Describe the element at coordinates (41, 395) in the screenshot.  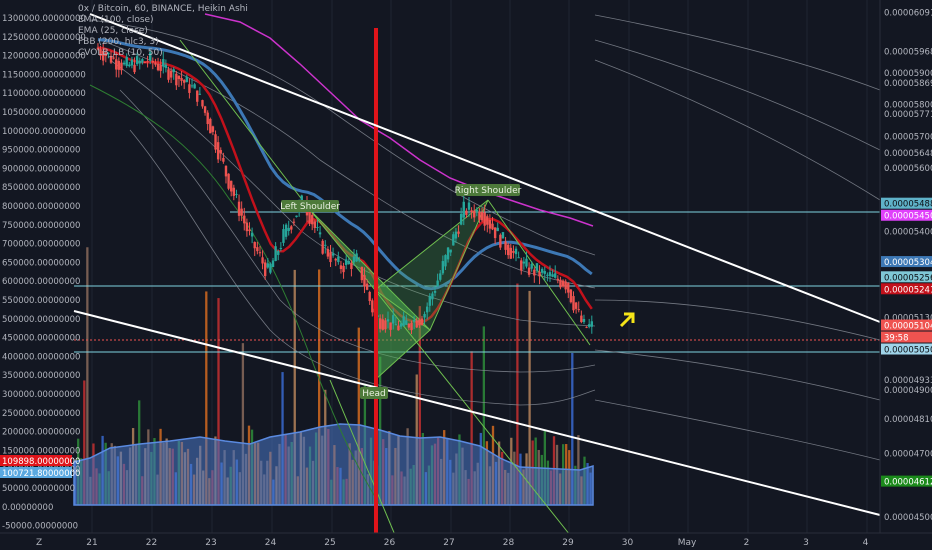
I see `volume-tick-label: 300000.00000000` at that location.